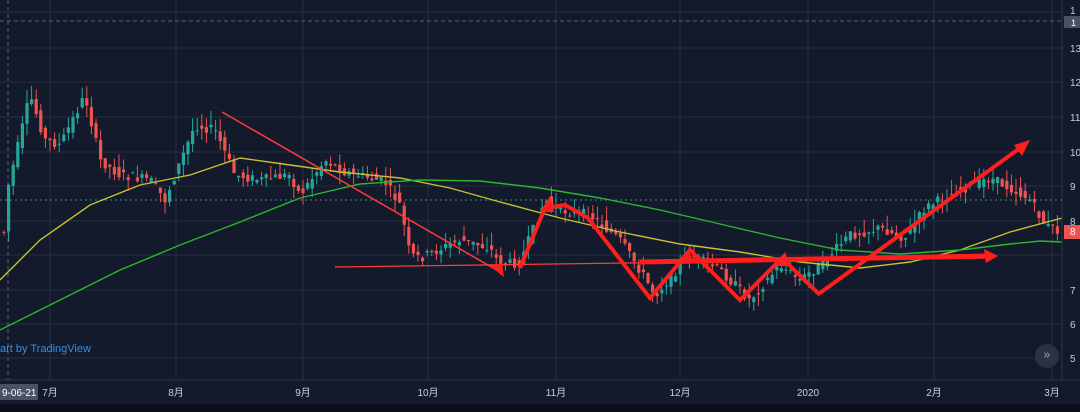  I want to click on x-tick-label: 3月, so click(1052, 393).